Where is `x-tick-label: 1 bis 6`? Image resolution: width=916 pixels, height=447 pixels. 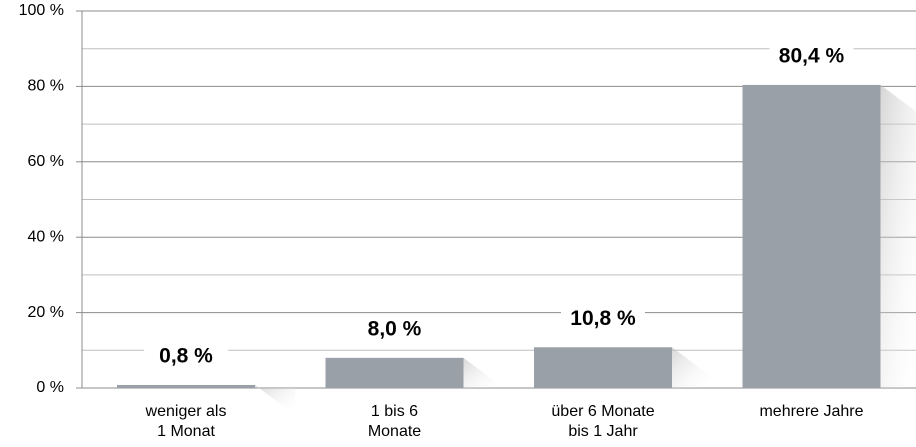 x-tick-label: 1 bis 6 is located at coordinates (394, 411).